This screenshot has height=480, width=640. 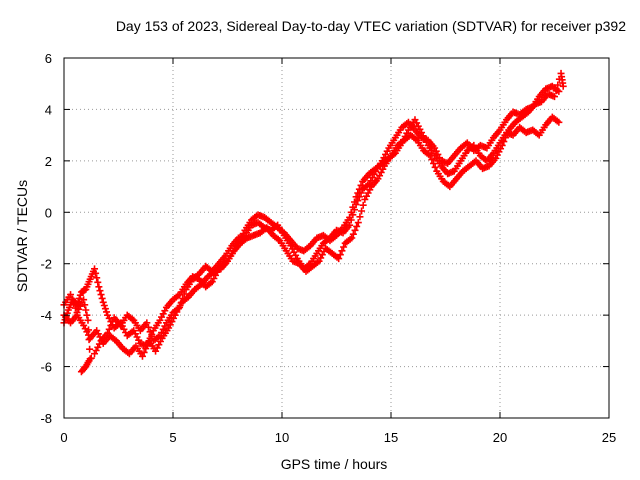 I want to click on y-tick-label: -2, so click(x=46, y=264).